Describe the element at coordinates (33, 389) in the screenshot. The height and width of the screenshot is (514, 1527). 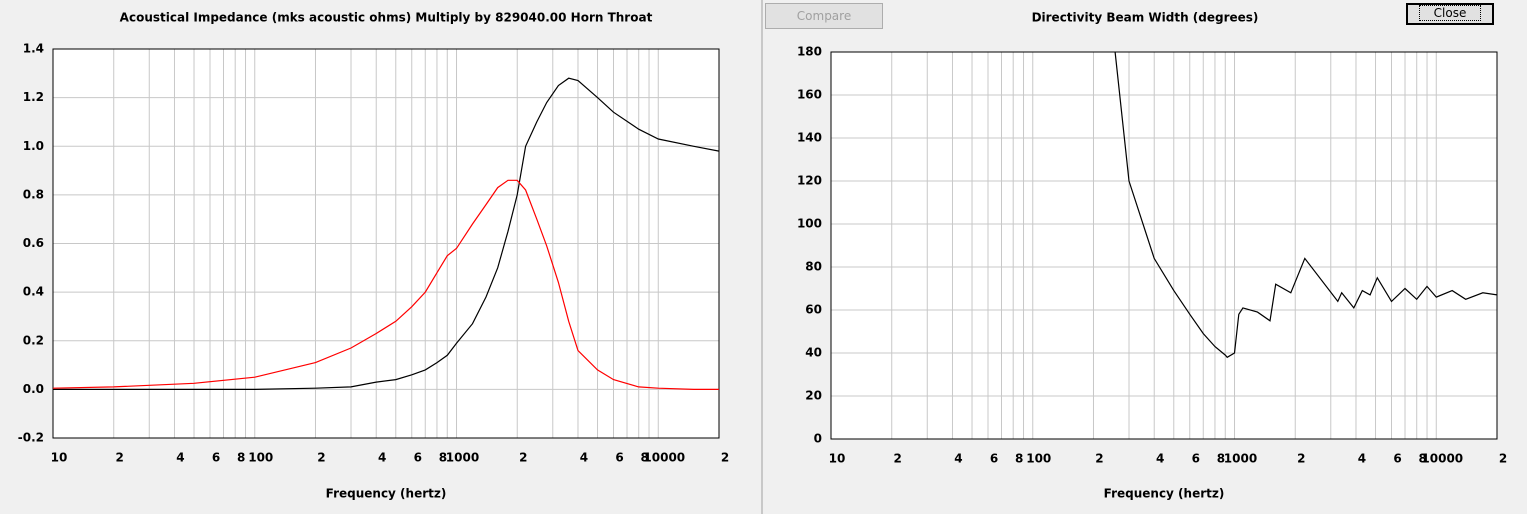
I see `y-tick-label: 0.0` at that location.